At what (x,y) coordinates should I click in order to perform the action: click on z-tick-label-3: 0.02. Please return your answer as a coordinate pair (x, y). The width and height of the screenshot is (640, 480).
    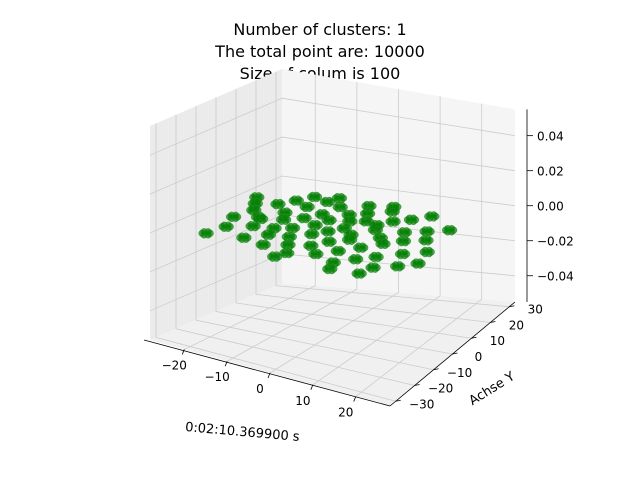
    Looking at the image, I should click on (550, 172).